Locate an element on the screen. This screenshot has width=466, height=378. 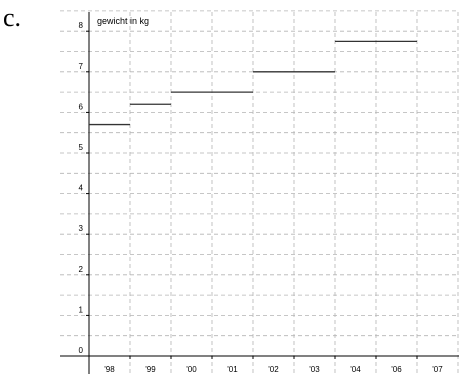
x-tick-label: '03 is located at coordinates (314, 369).